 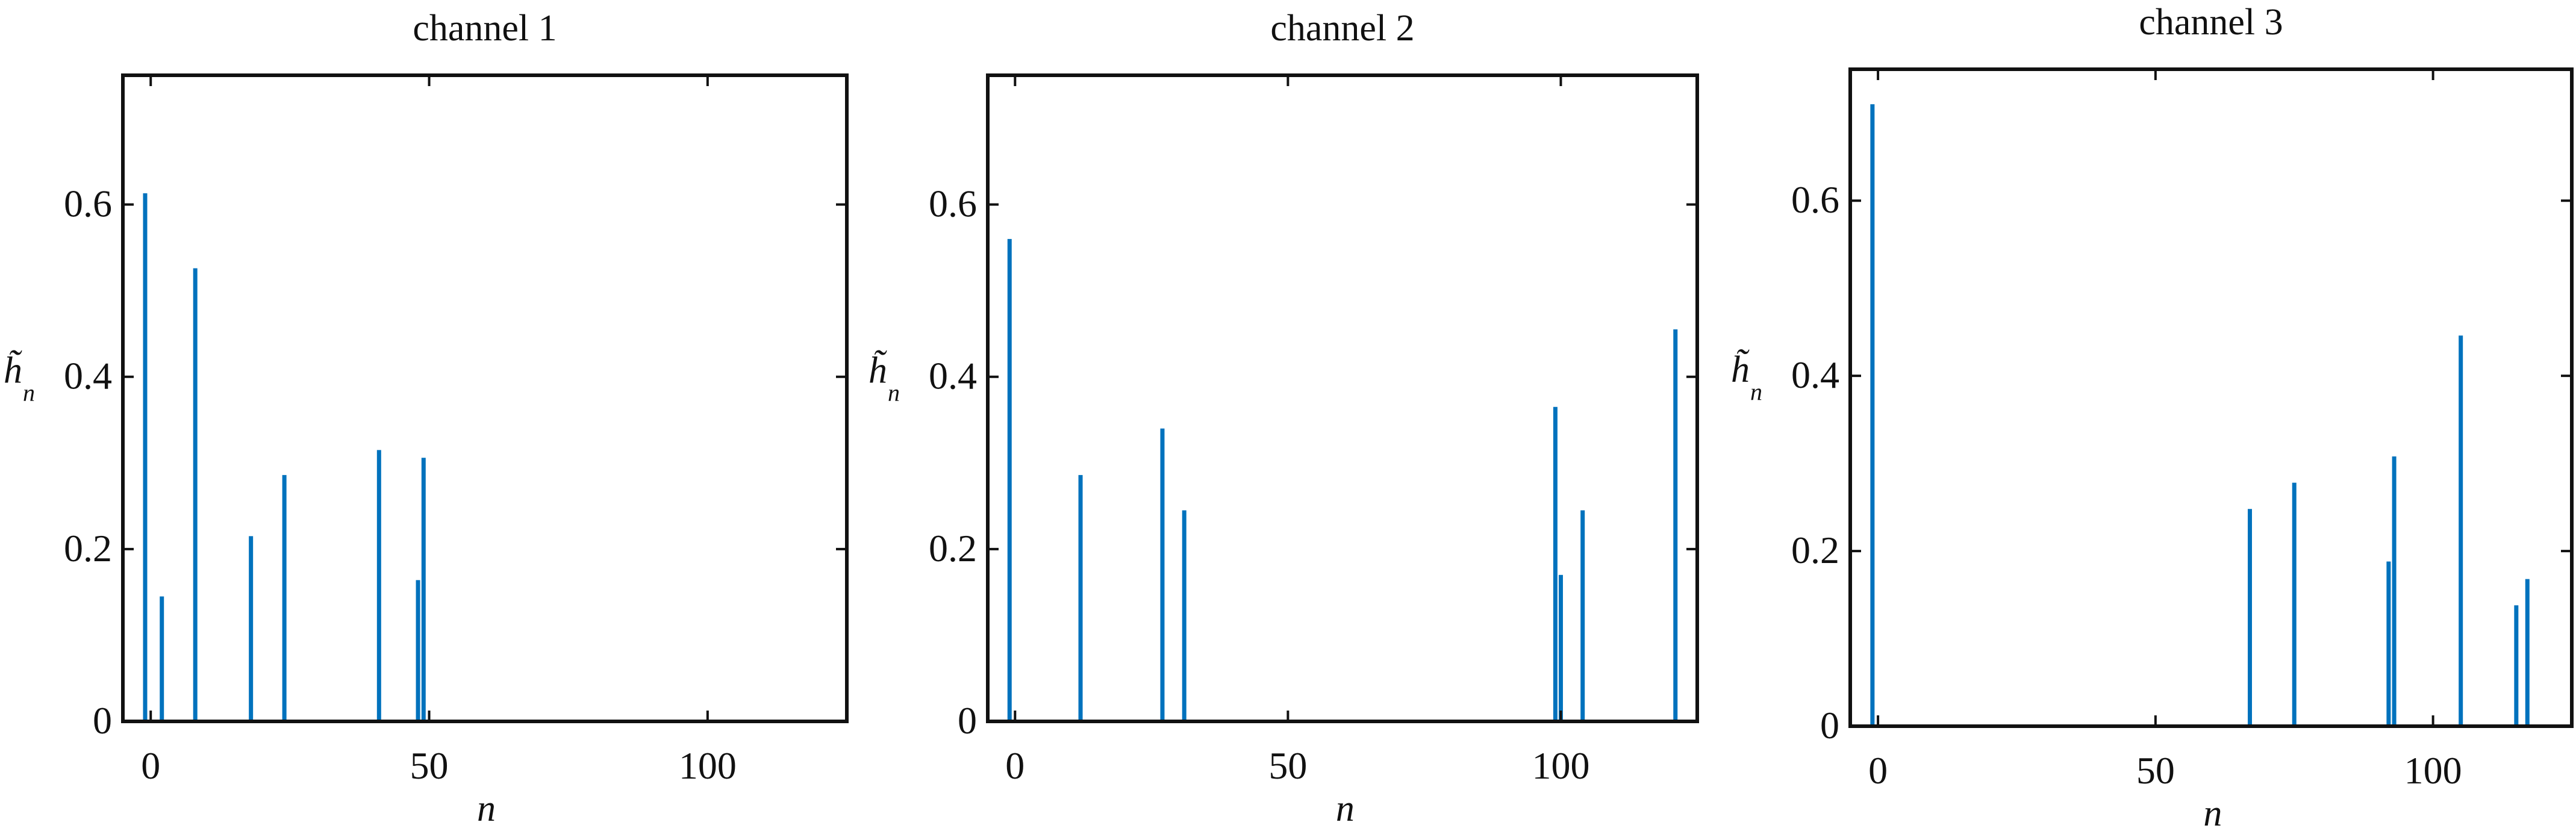 I want to click on chart-title: channel 3, so click(x=2211, y=23).